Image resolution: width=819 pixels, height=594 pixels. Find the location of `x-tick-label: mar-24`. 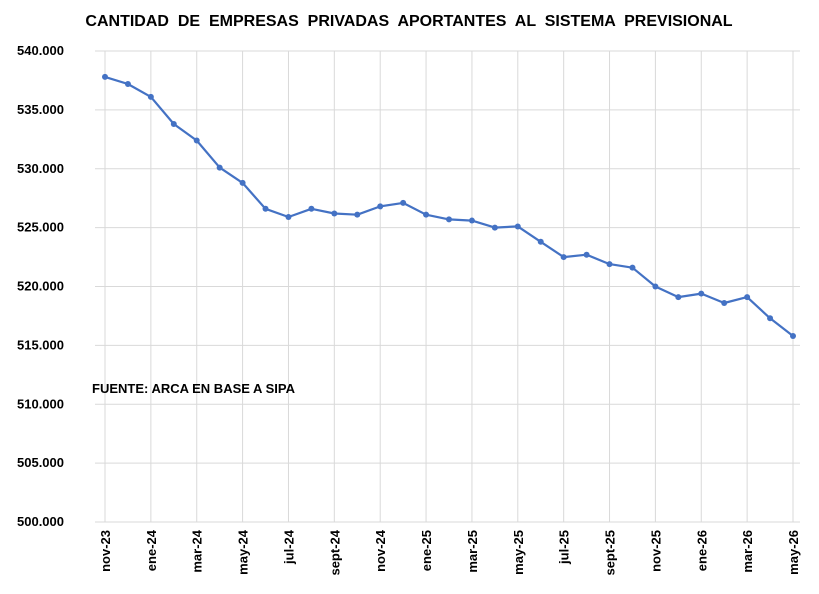

x-tick-label: mar-24 is located at coordinates (197, 550).